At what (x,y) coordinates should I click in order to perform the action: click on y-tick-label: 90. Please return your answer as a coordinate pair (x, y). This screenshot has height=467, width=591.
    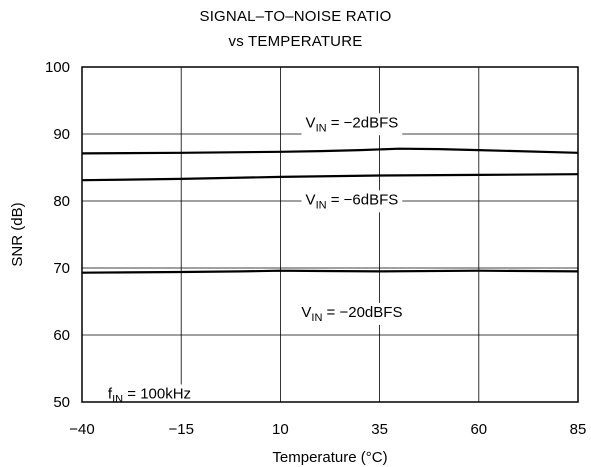
    Looking at the image, I should click on (61, 134).